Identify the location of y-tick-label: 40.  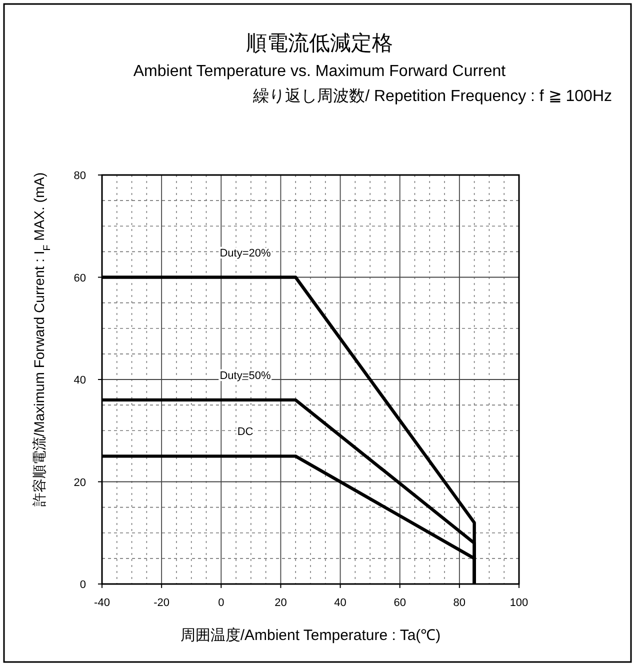
(80, 380).